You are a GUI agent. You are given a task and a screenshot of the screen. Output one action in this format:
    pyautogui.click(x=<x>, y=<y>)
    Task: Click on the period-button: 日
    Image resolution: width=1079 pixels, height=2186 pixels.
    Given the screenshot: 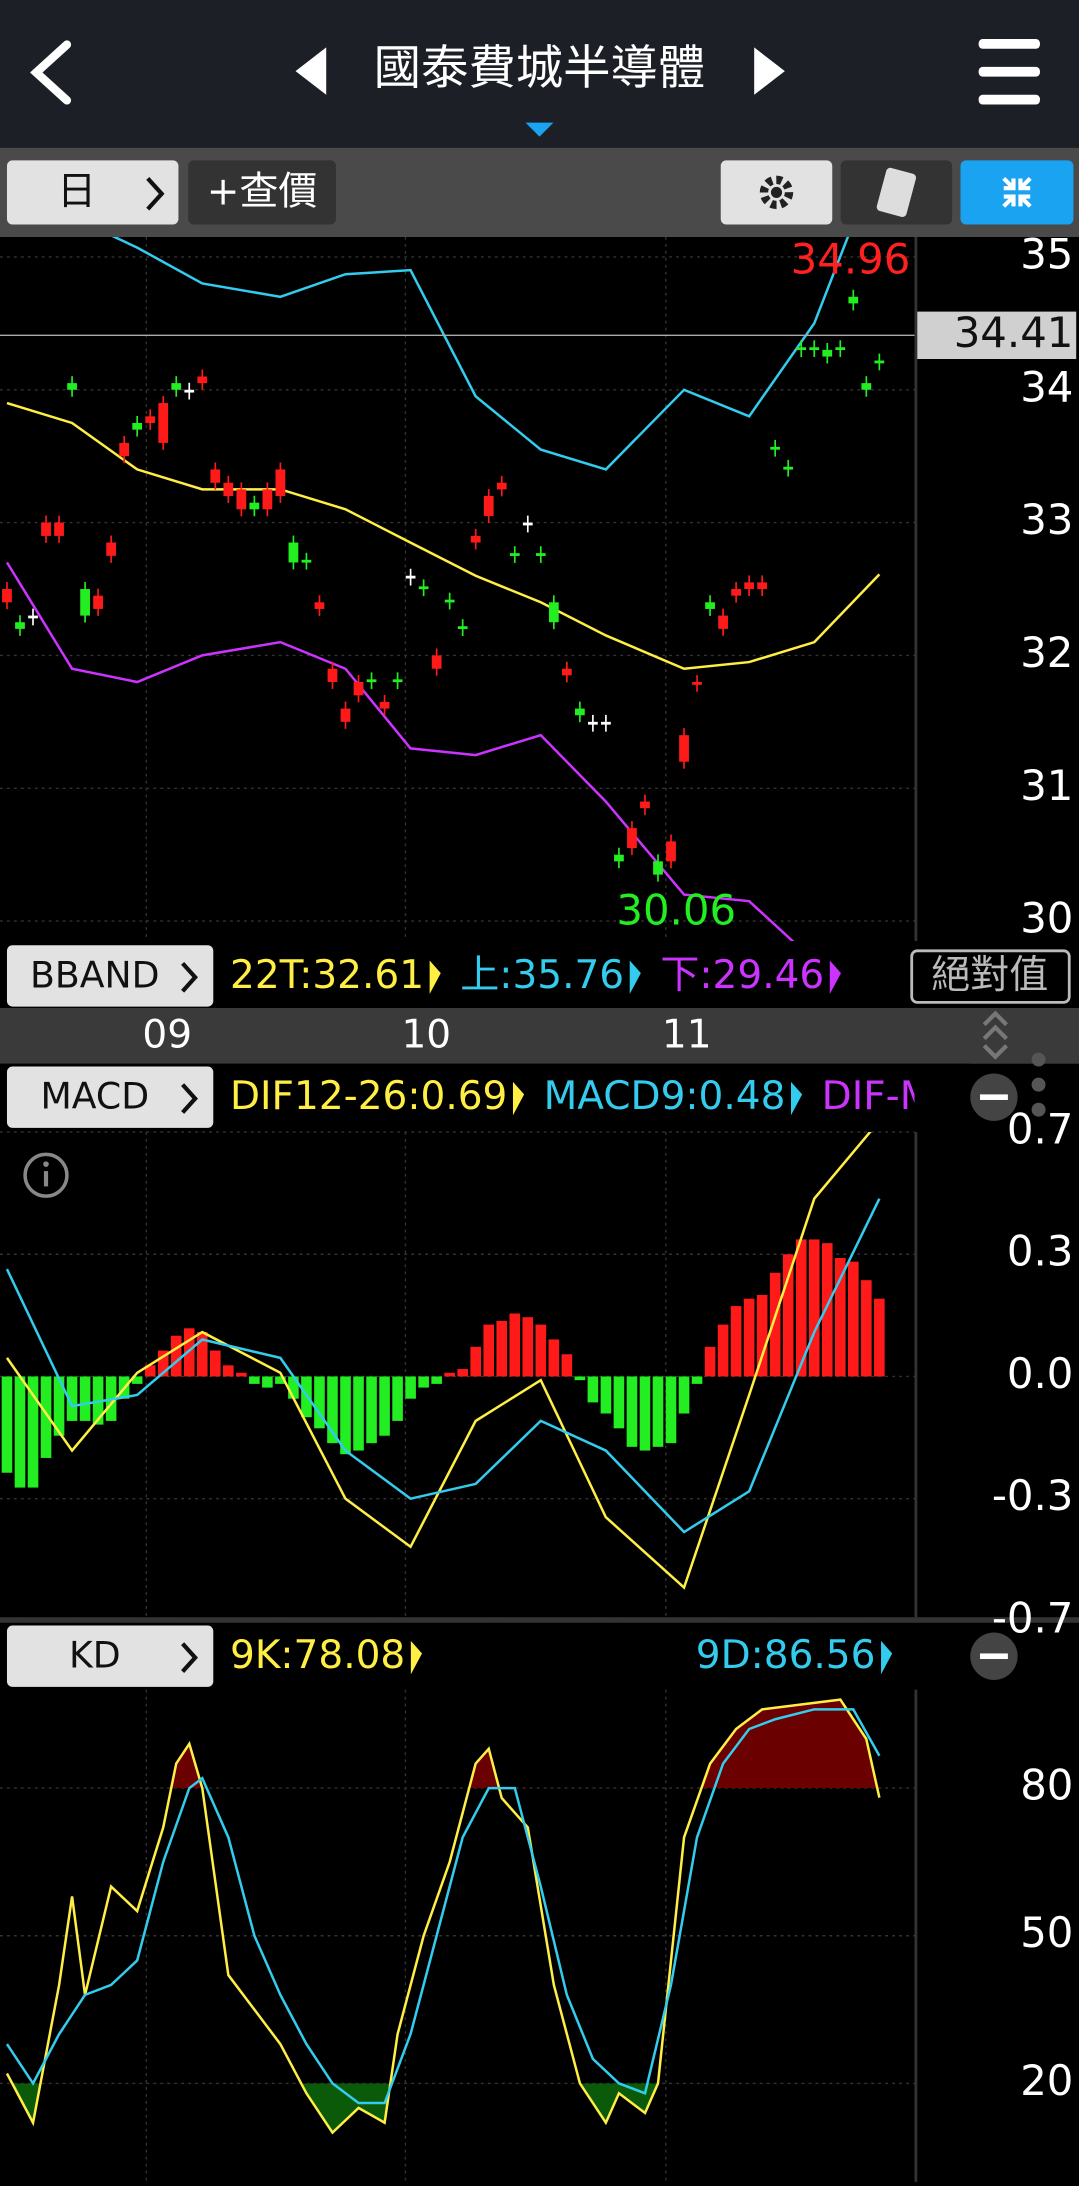 What is the action you would take?
    pyautogui.click(x=92, y=192)
    